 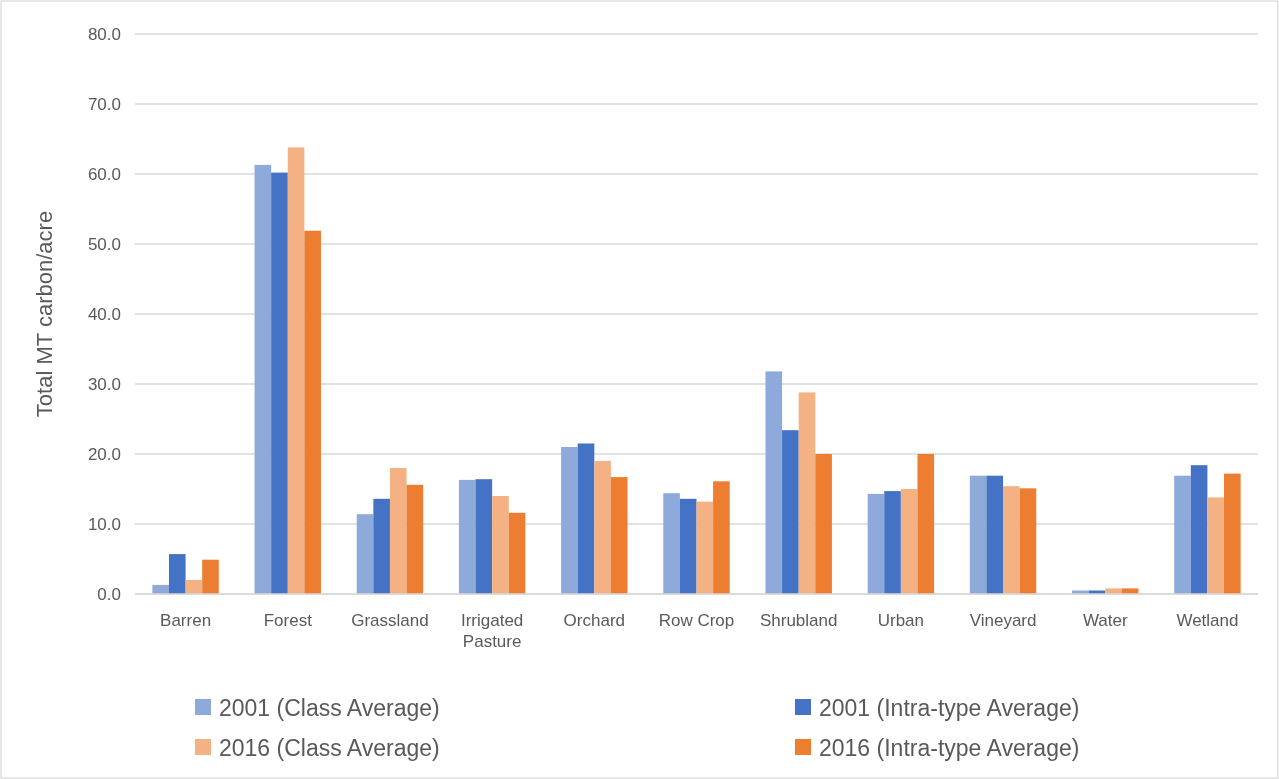 I want to click on y-tick-label: 60.0, so click(x=104, y=174).